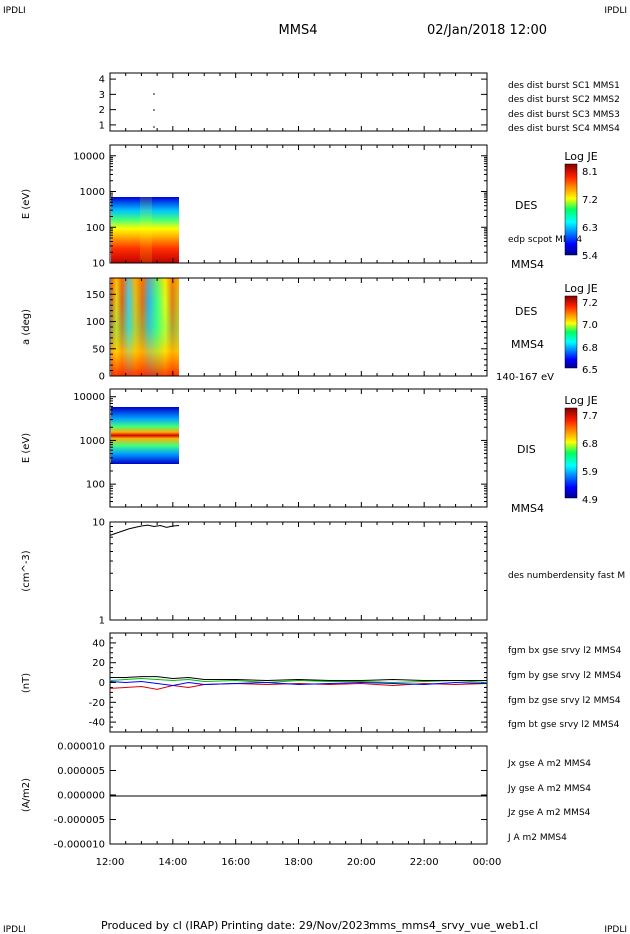 Image resolution: width=630 pixels, height=934 pixels. What do you see at coordinates (549, 789) in the screenshot?
I see `legend-current-jy: Jy gse A m2 MMS4` at bounding box center [549, 789].